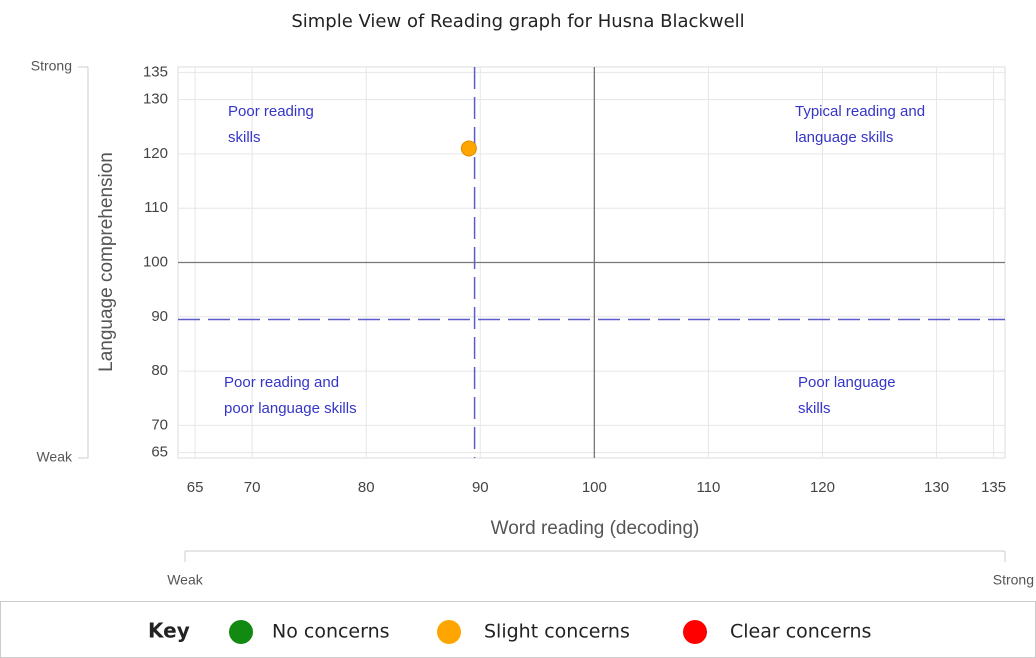 Image resolution: width=1036 pixels, height=658 pixels. Describe the element at coordinates (159, 316) in the screenshot. I see `y-tick-label: 90` at that location.